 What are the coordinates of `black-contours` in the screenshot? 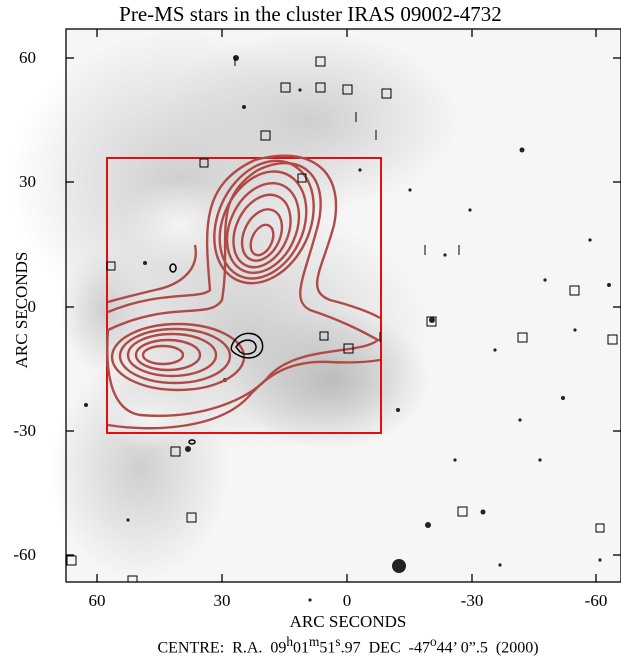 It's located at (216, 354).